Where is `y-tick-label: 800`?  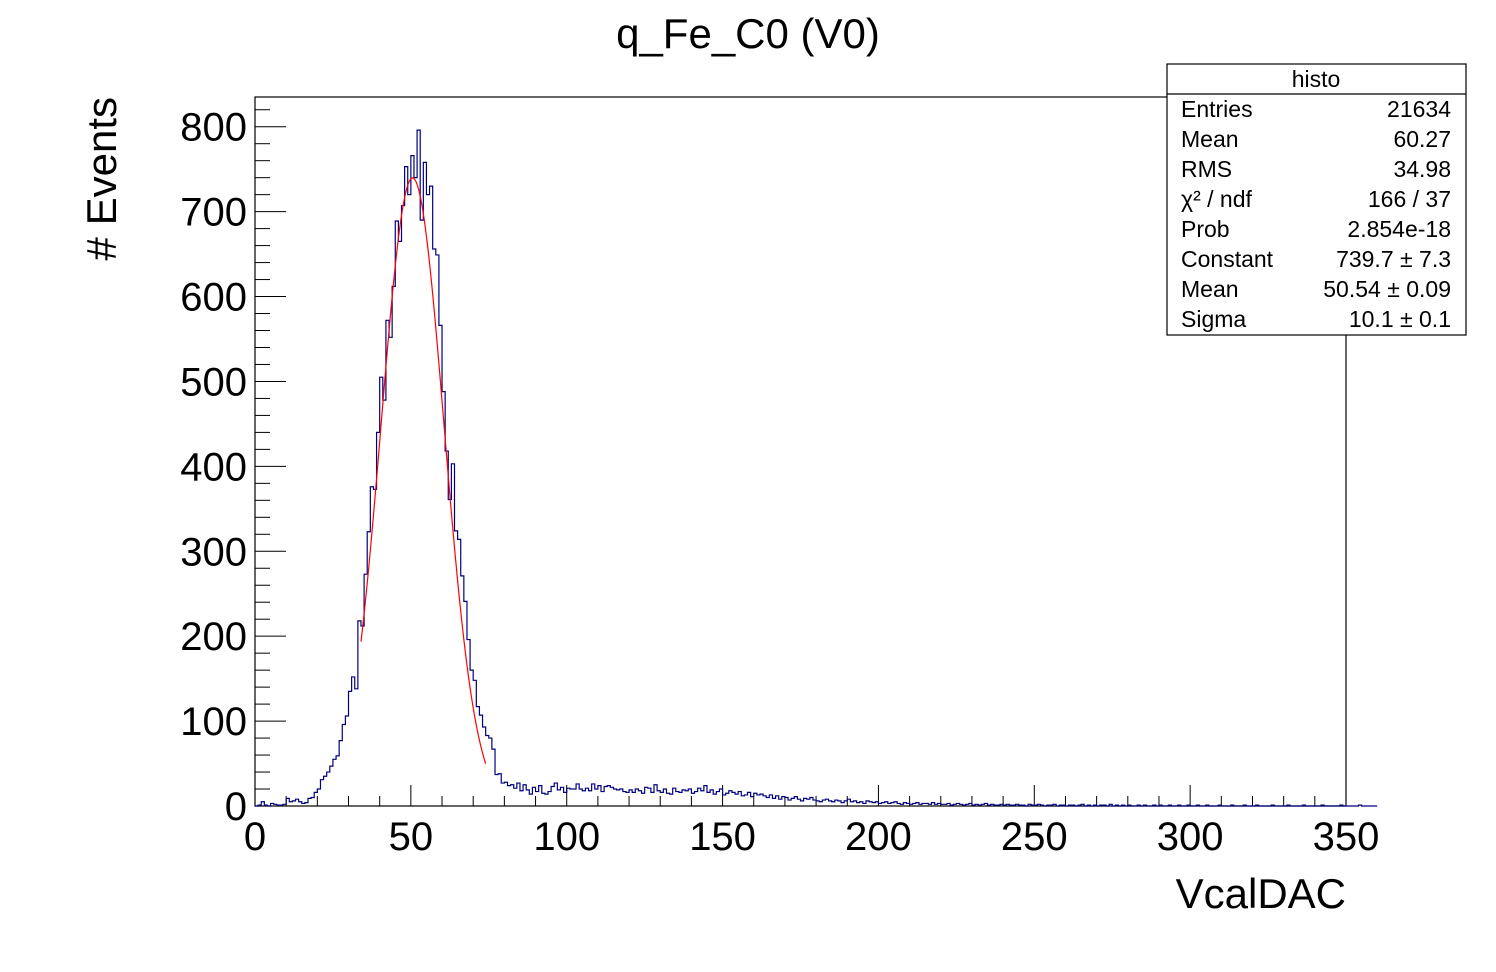 y-tick-label: 800 is located at coordinates (213, 128).